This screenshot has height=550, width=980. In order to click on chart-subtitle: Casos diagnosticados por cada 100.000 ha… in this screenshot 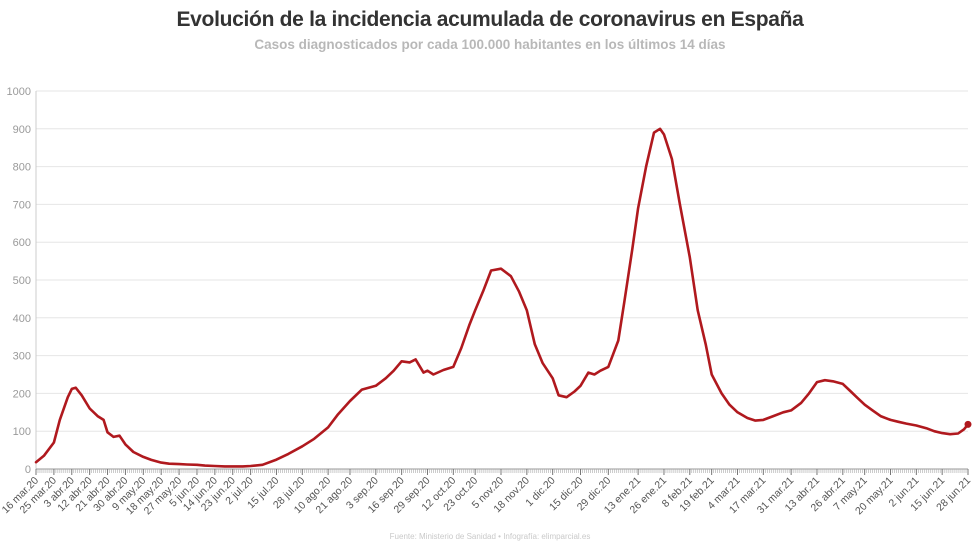, I will do `click(490, 44)`.